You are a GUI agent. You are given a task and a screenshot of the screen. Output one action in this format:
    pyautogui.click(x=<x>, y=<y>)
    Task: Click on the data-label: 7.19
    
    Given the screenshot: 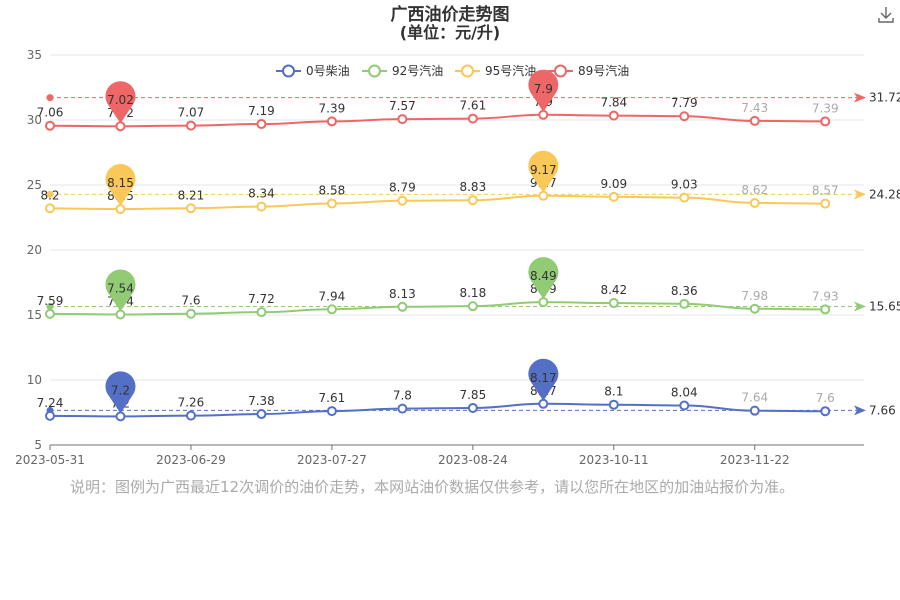 What is the action you would take?
    pyautogui.click(x=261, y=111)
    